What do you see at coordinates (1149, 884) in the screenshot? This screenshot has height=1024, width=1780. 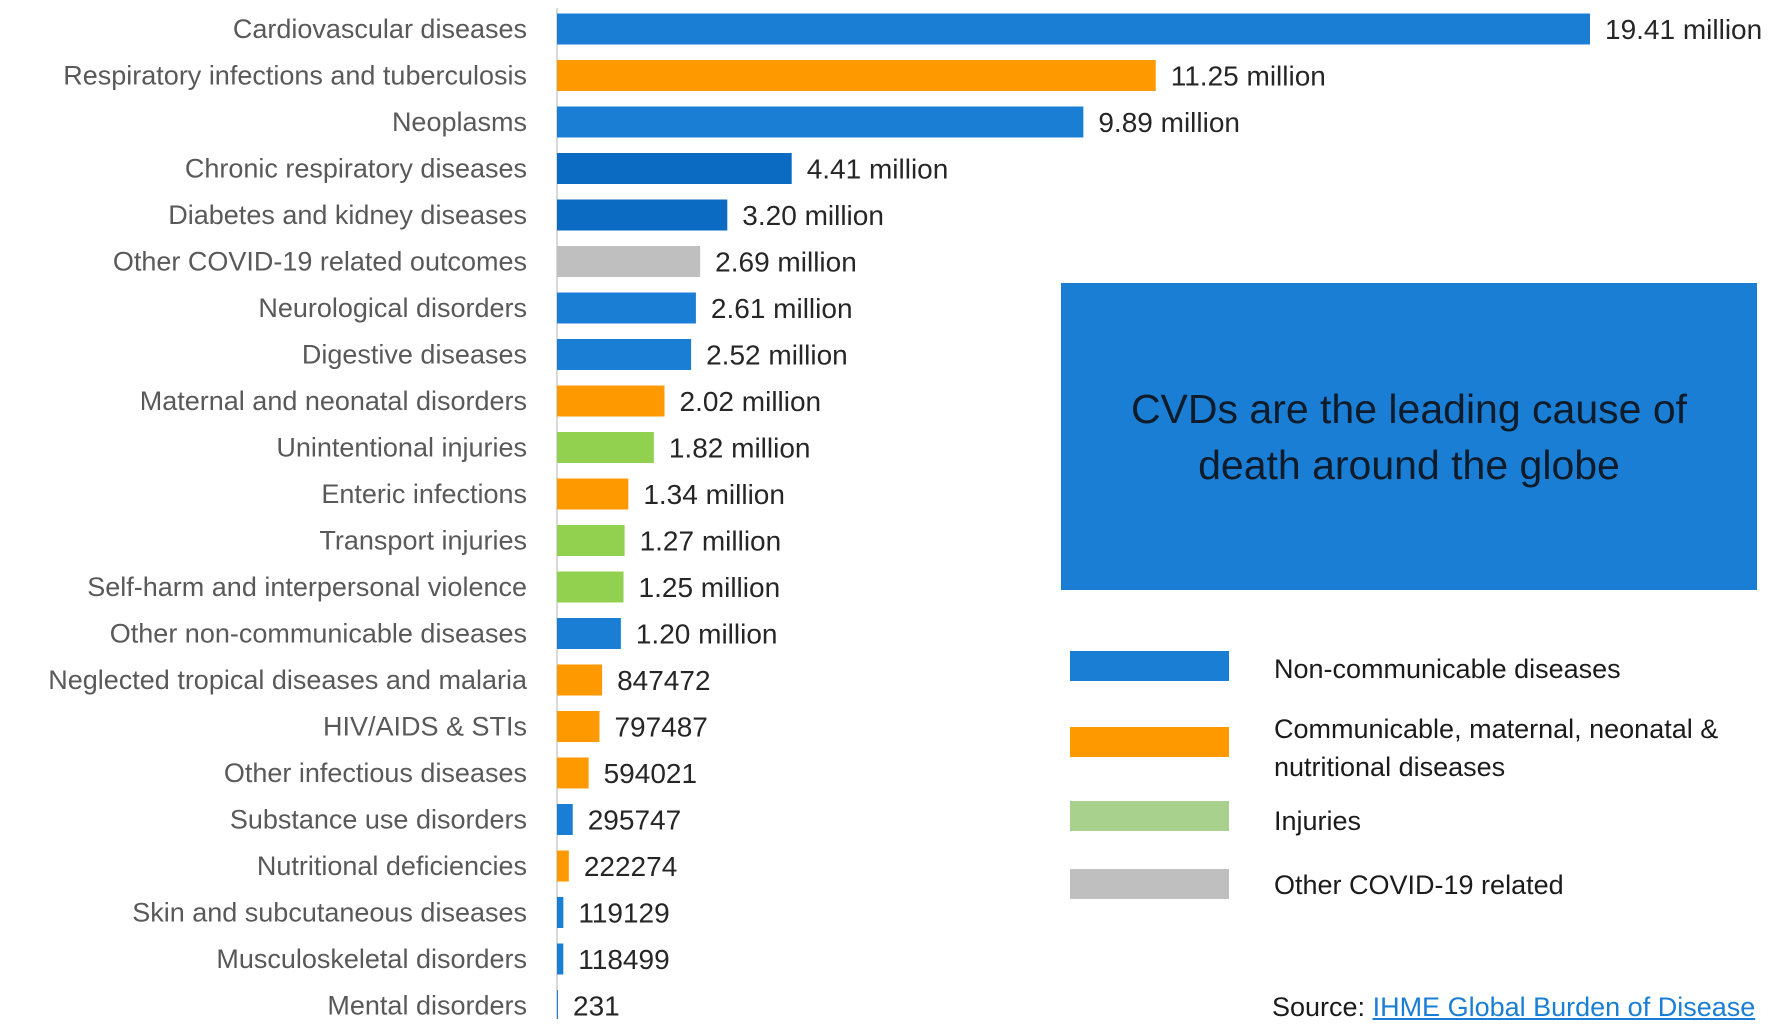 I see `legend-swatch-covid` at bounding box center [1149, 884].